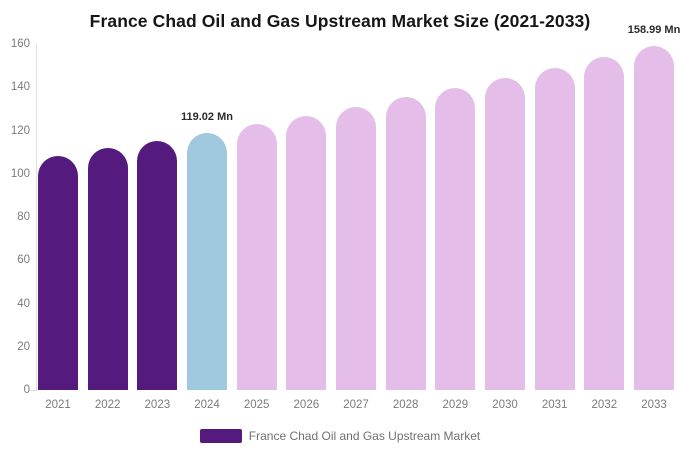 Image resolution: width=680 pixels, height=450 pixels. I want to click on bar-2022, so click(107, 269).